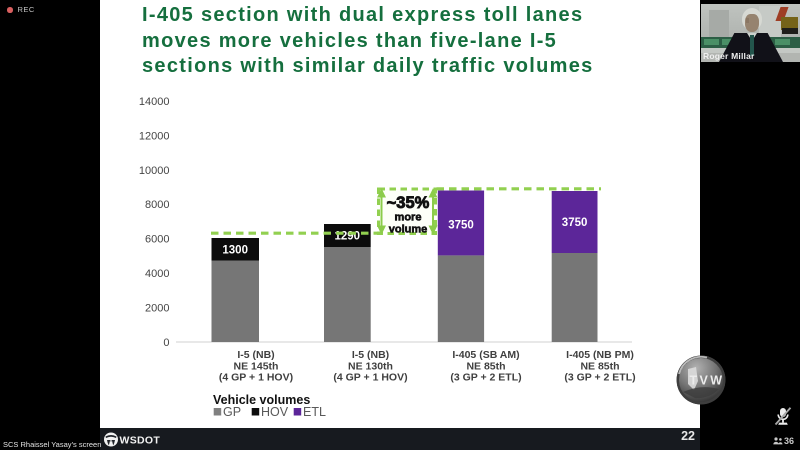 The height and width of the screenshot is (450, 800). Describe the element at coordinates (157, 240) in the screenshot. I see `svg-text: 6000` at that location.